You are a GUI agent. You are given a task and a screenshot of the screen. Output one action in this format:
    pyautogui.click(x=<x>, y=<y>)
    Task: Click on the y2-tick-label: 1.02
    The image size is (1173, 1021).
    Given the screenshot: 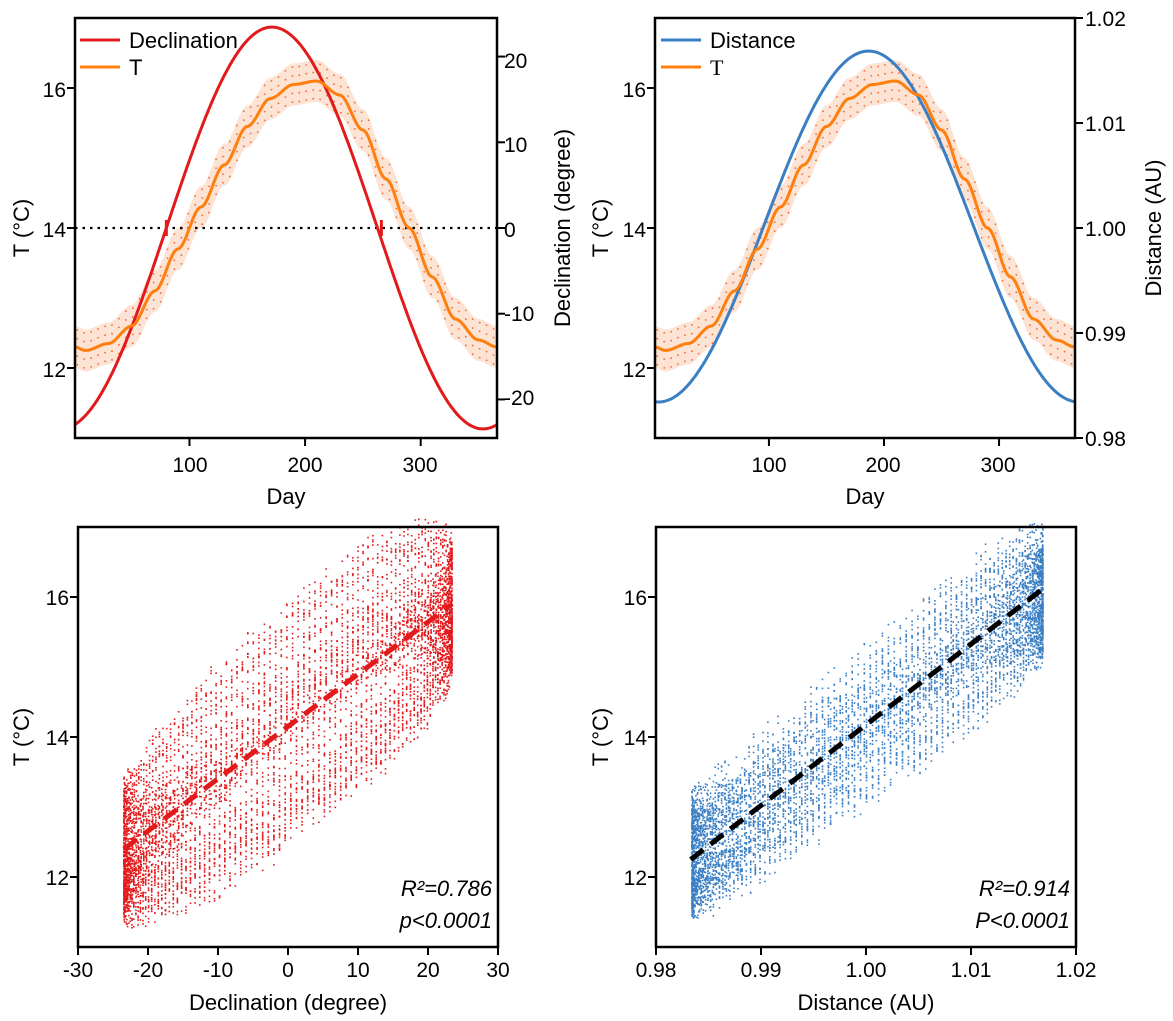 What is the action you would take?
    pyautogui.click(x=1105, y=19)
    